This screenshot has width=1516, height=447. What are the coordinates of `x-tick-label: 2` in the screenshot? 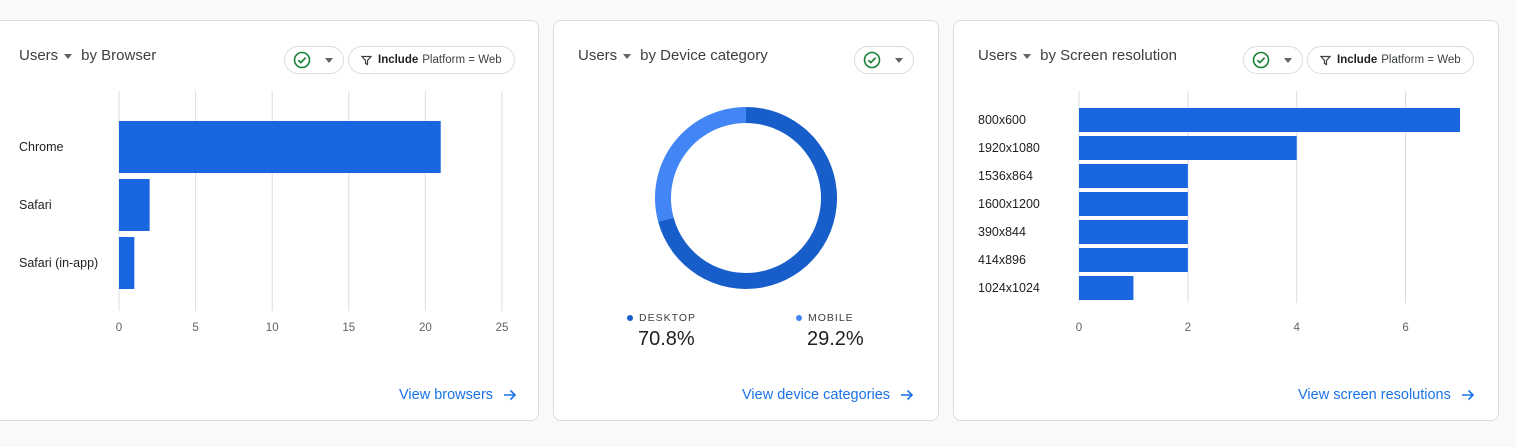 It's located at (1188, 328).